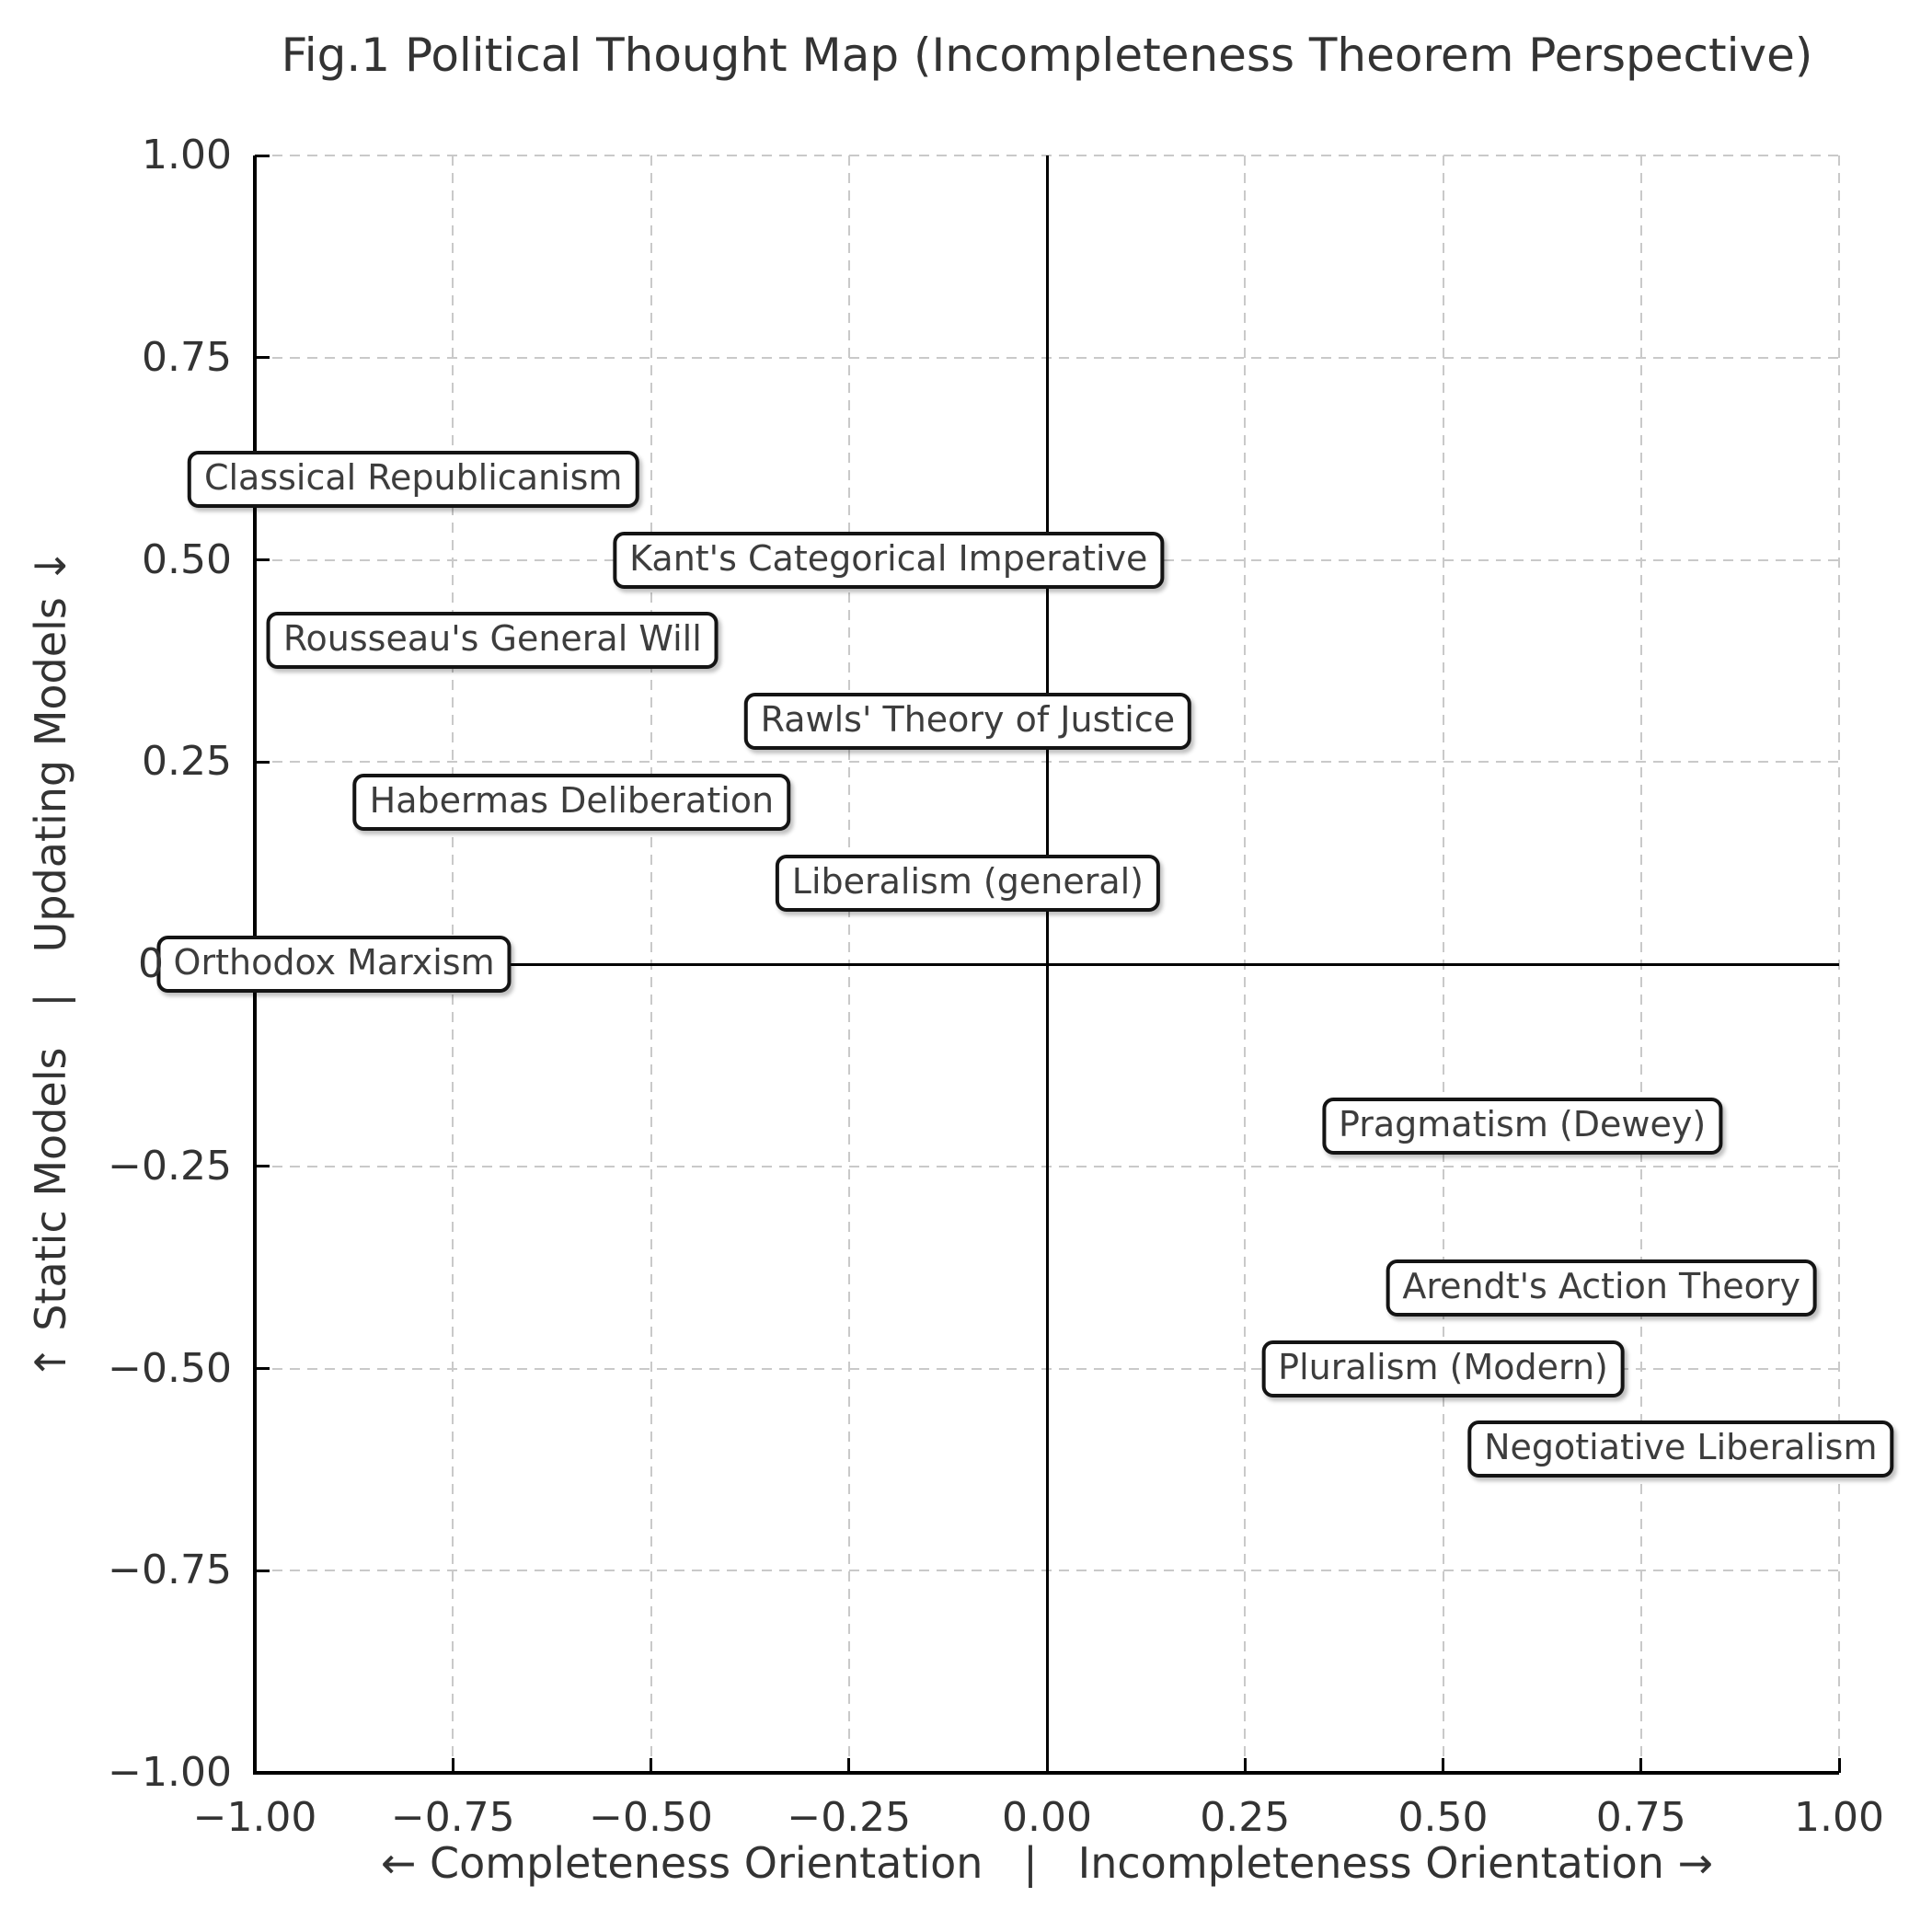  What do you see at coordinates (1839, 964) in the screenshot?
I see `x-gridline` at bounding box center [1839, 964].